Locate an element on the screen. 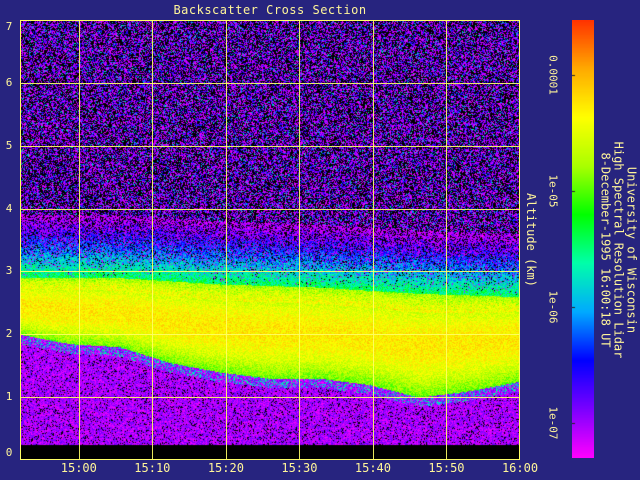 This screenshot has height=480, width=640. colorbar-tick-label: 1e-07 is located at coordinates (553, 423).